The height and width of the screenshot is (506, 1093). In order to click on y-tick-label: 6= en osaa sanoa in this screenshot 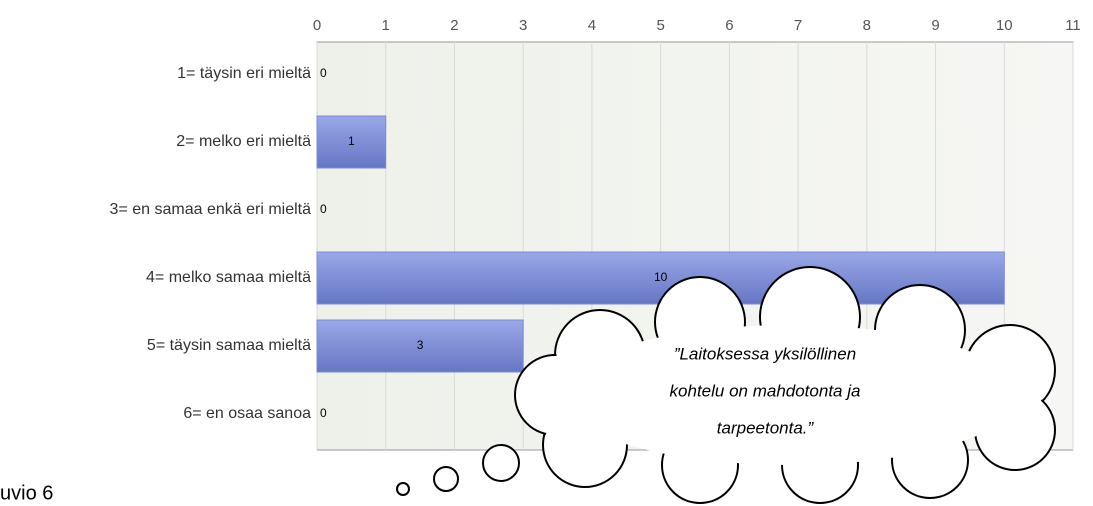, I will do `click(247, 413)`.